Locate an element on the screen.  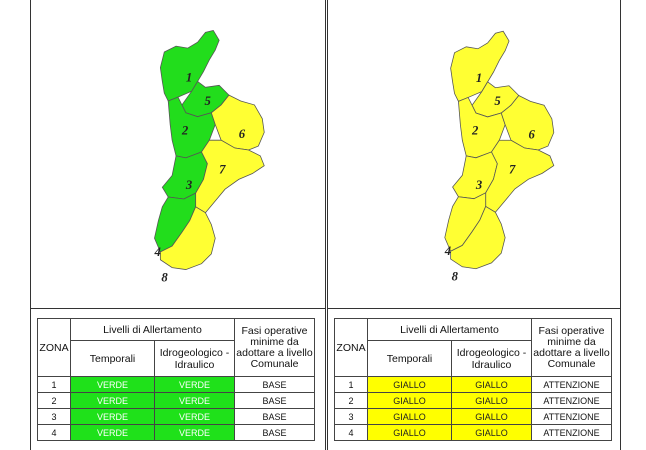
table-row: 2 GIALLO GIALLO ATTENZIONE is located at coordinates (473, 400).